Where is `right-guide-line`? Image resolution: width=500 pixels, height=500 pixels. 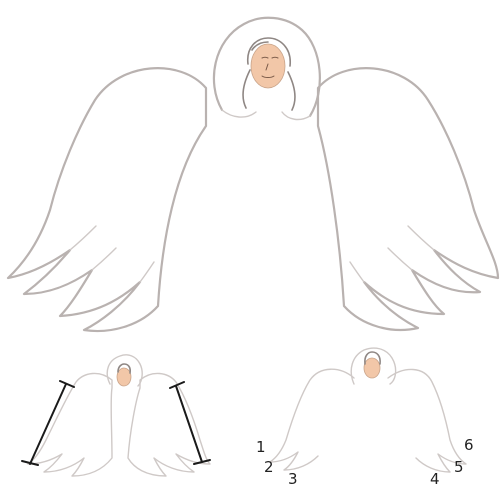 right-guide-line is located at coordinates (189, 424).